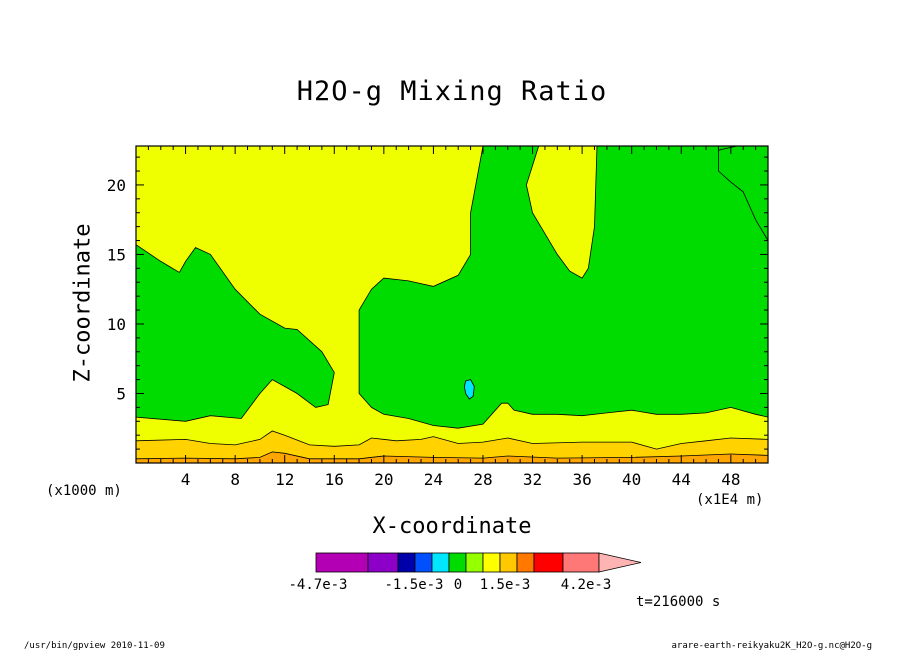 This screenshot has width=904, height=654. I want to click on colorbar-label: 1.5e-3, so click(505, 585).